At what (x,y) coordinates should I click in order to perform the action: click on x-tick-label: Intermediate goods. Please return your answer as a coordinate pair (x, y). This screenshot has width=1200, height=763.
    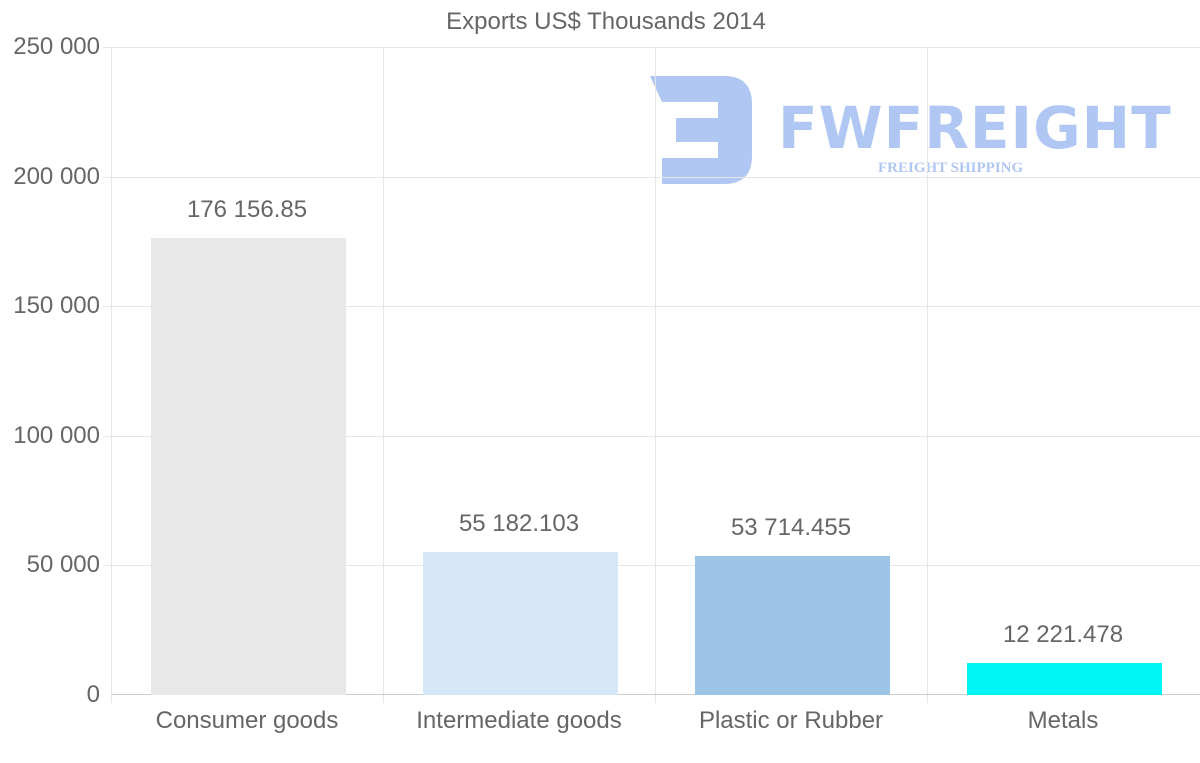
    Looking at the image, I should click on (519, 720).